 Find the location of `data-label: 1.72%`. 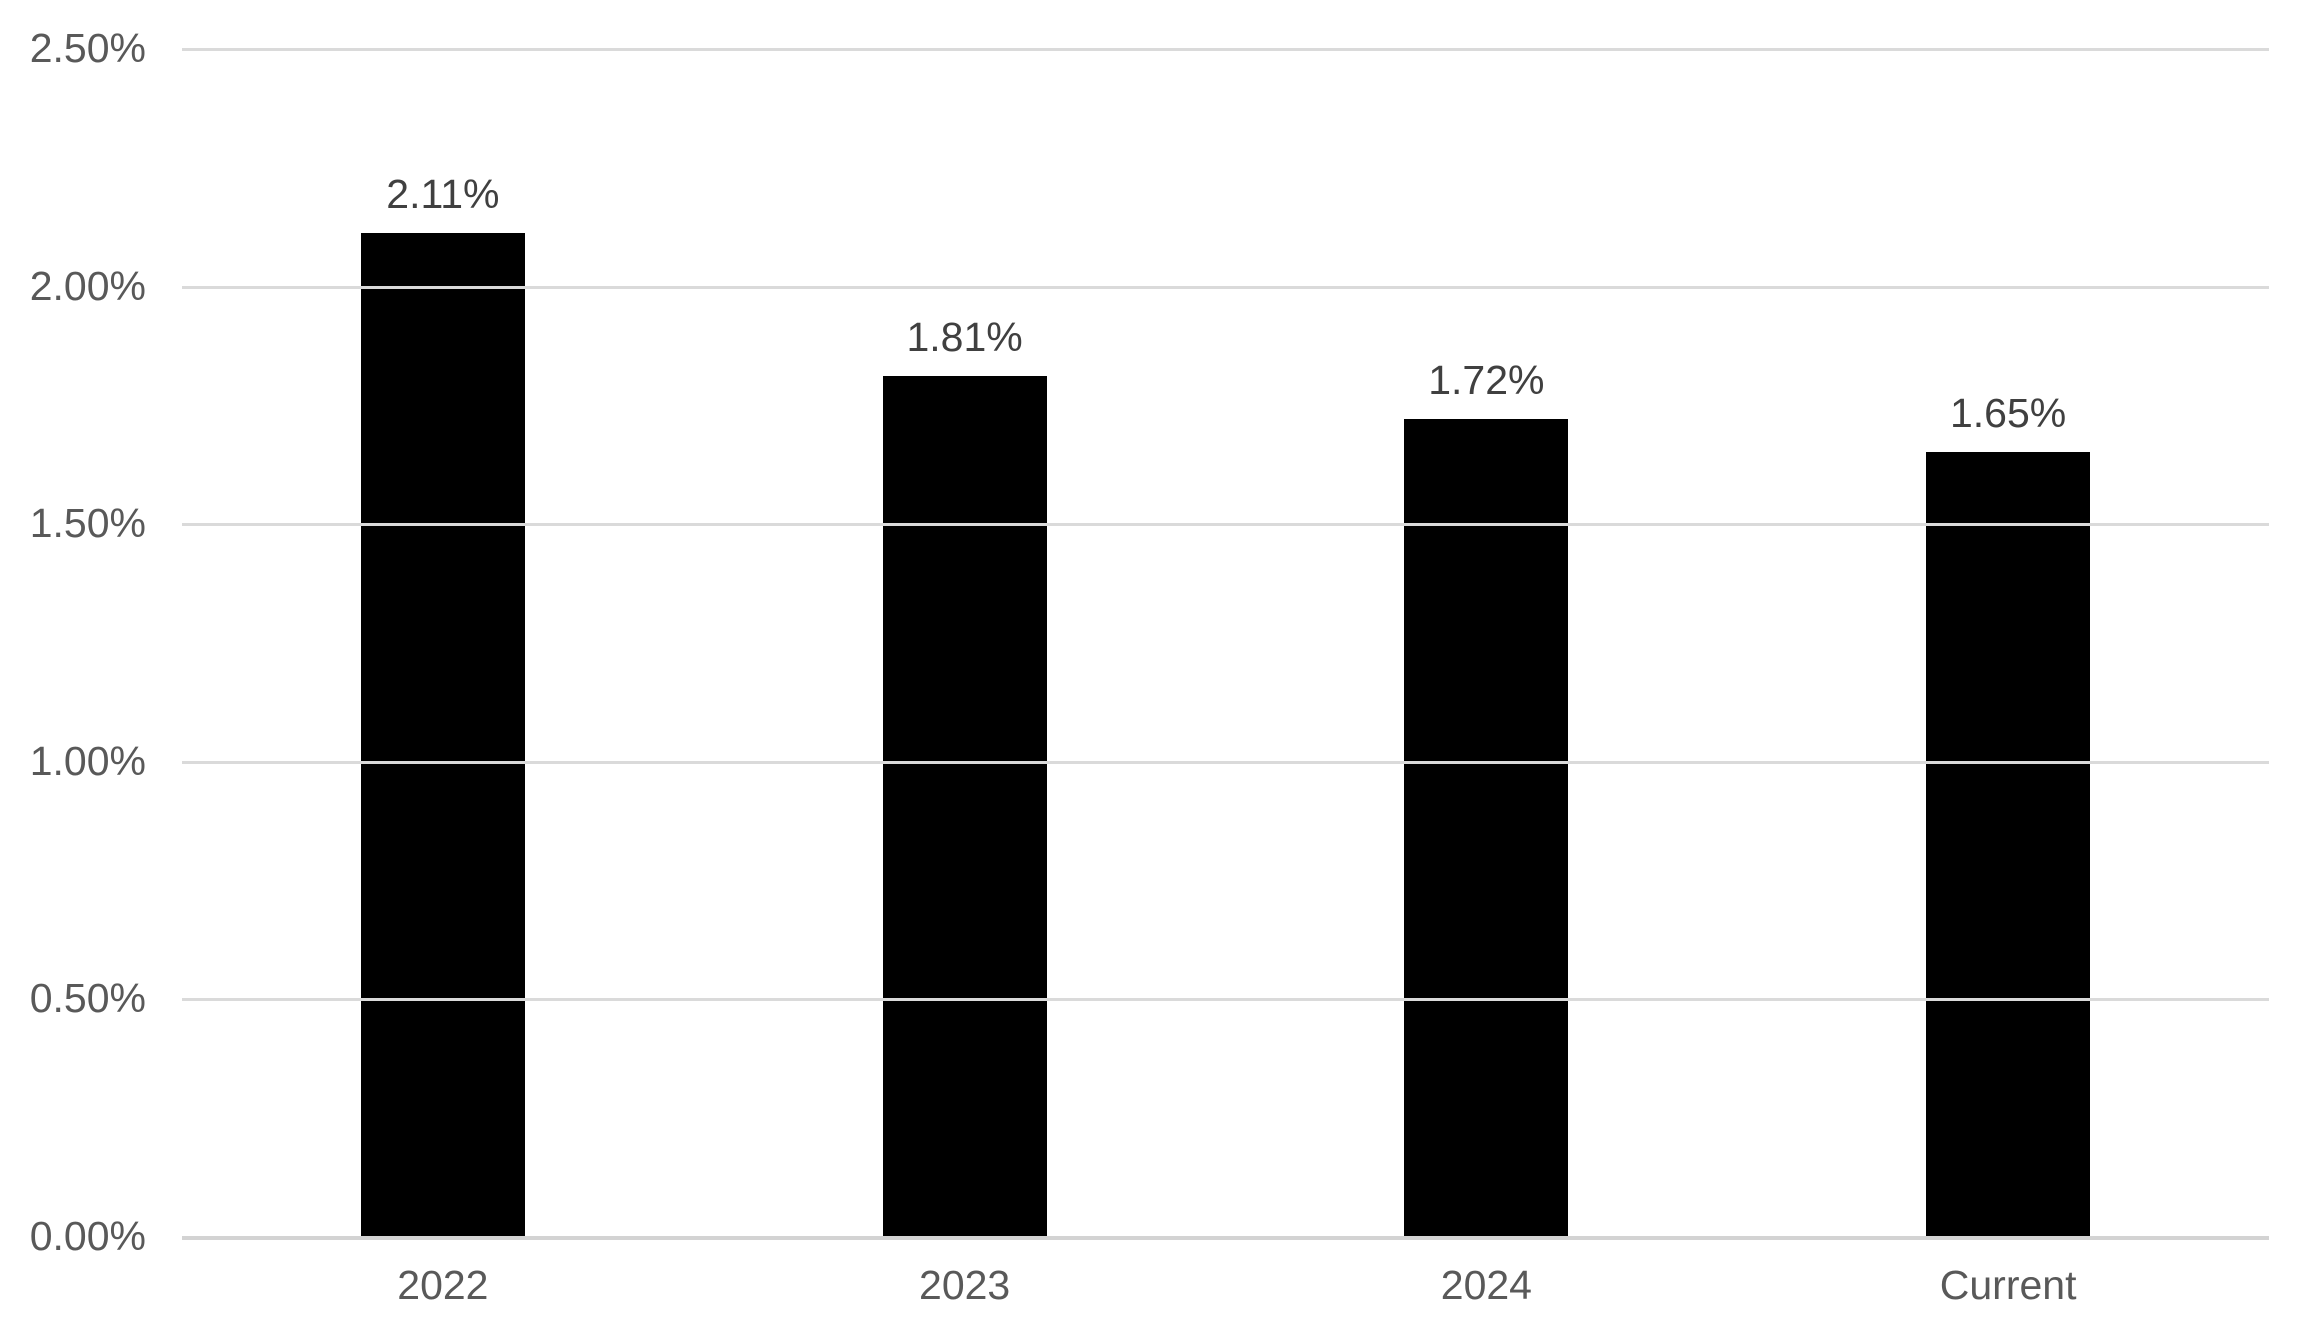

data-label: 1.72% is located at coordinates (1486, 379).